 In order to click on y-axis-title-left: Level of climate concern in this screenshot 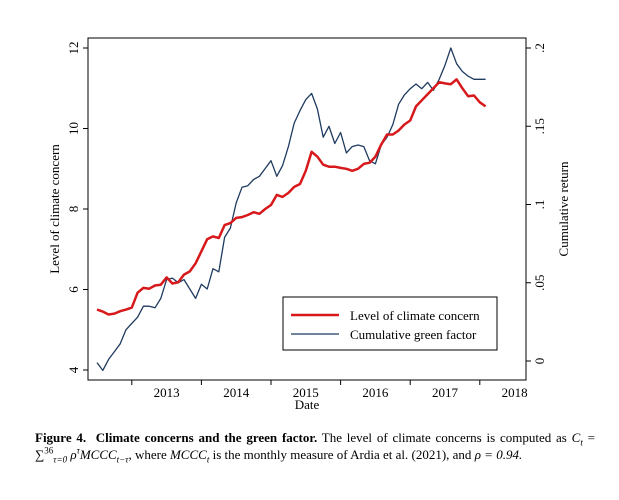, I will do `click(54, 209)`.